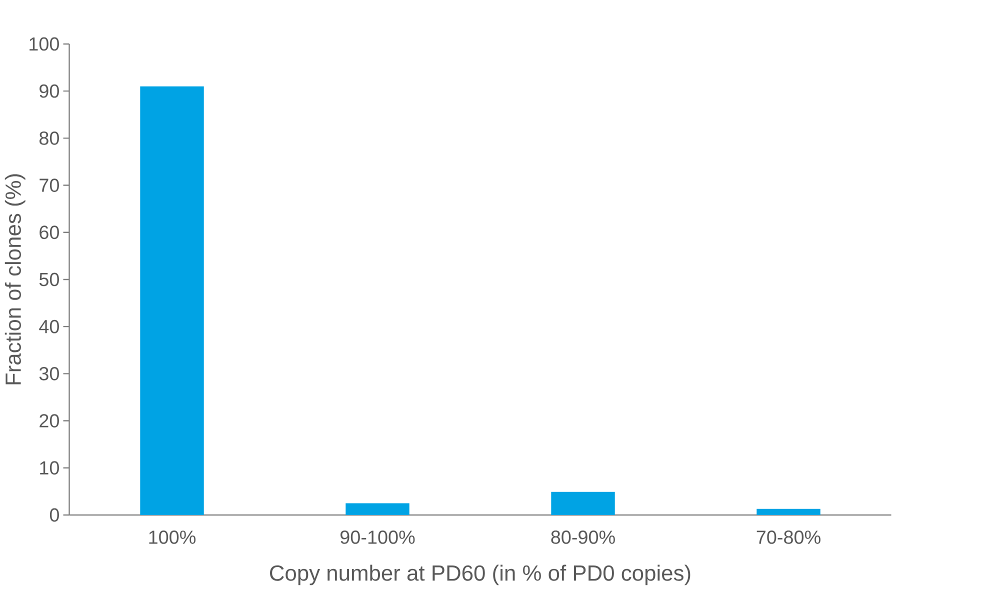 The height and width of the screenshot is (611, 994). I want to click on y-tick-label: 10, so click(49, 468).